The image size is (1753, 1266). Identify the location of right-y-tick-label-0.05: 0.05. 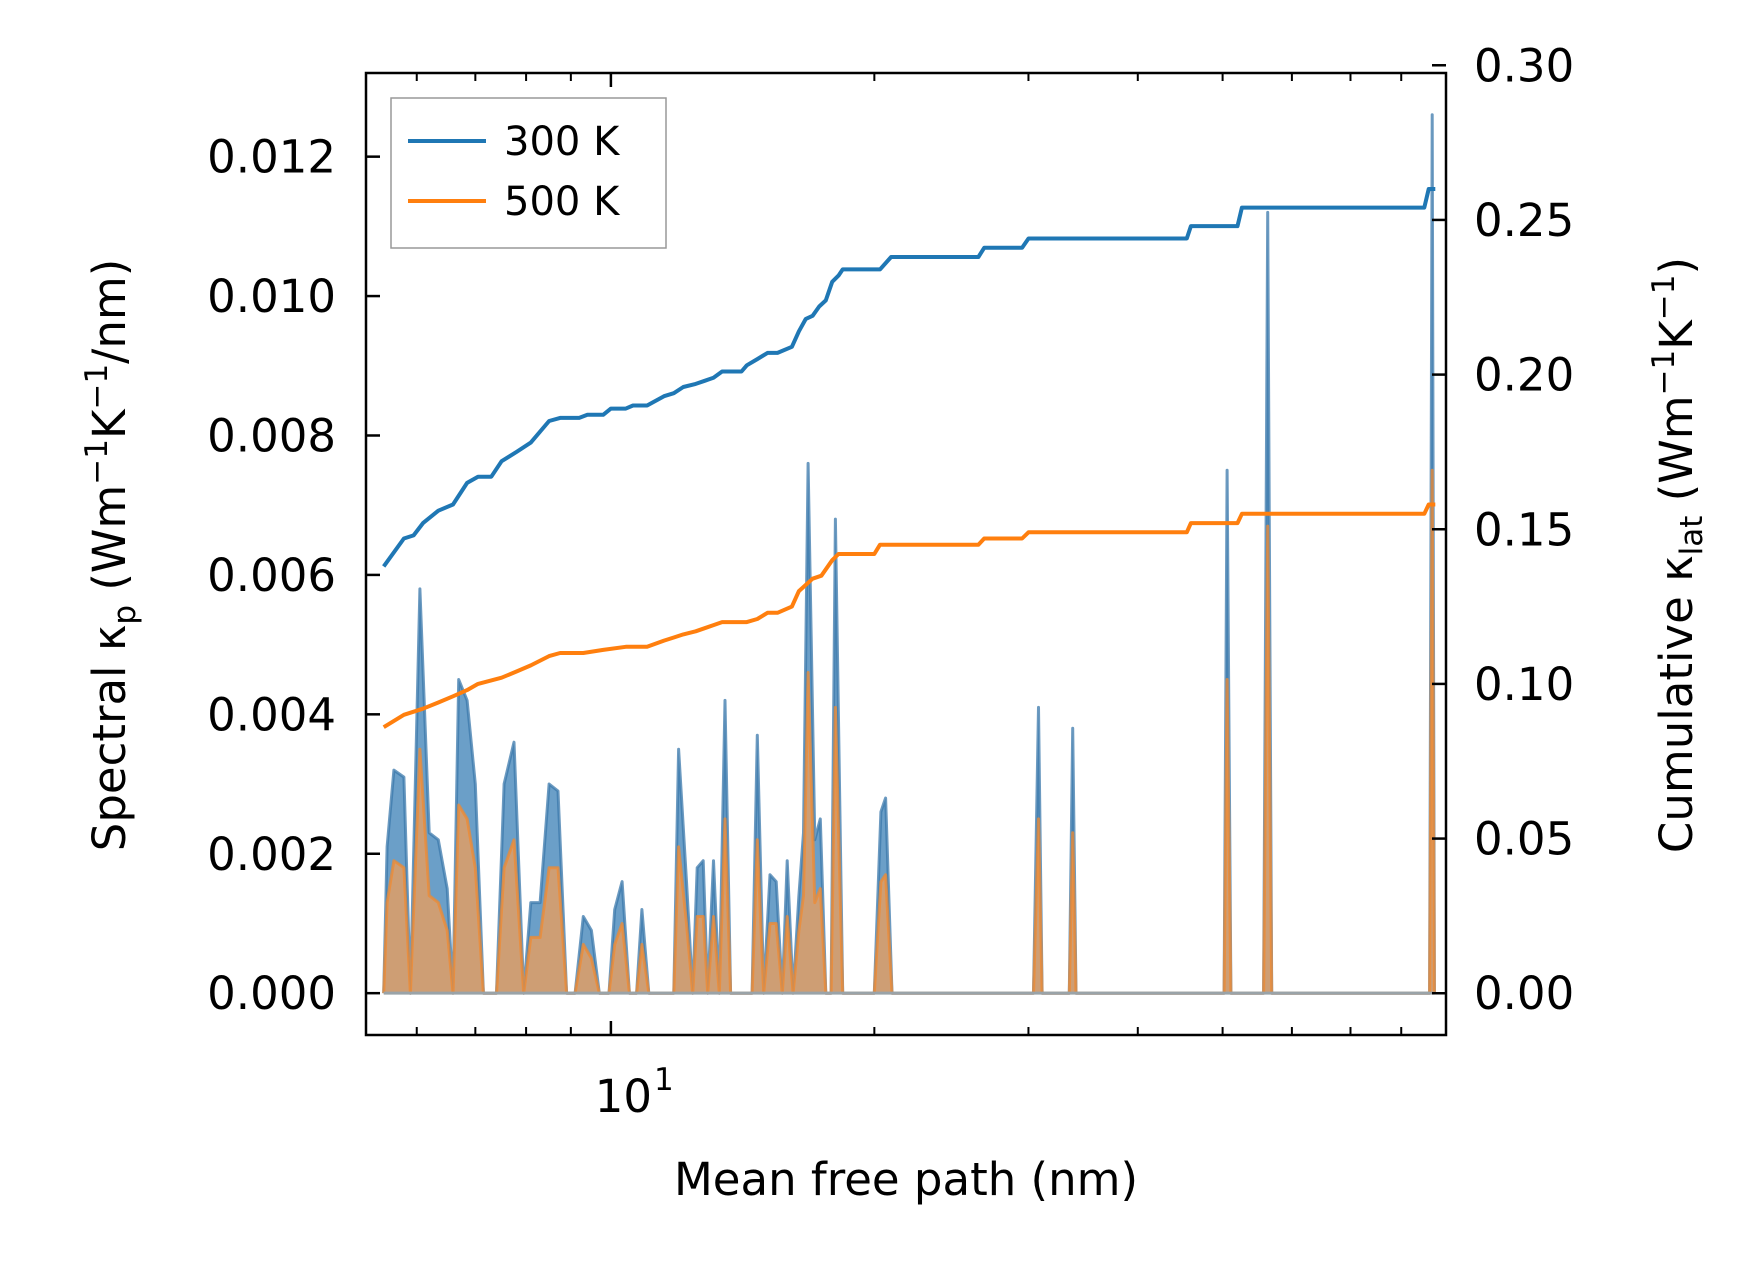
(1524, 839).